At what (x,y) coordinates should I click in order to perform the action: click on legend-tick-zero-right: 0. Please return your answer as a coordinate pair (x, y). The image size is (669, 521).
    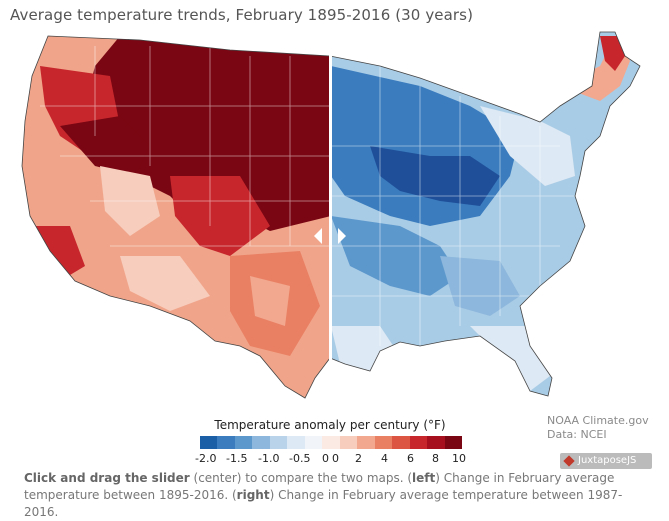
    Looking at the image, I should click on (335, 458).